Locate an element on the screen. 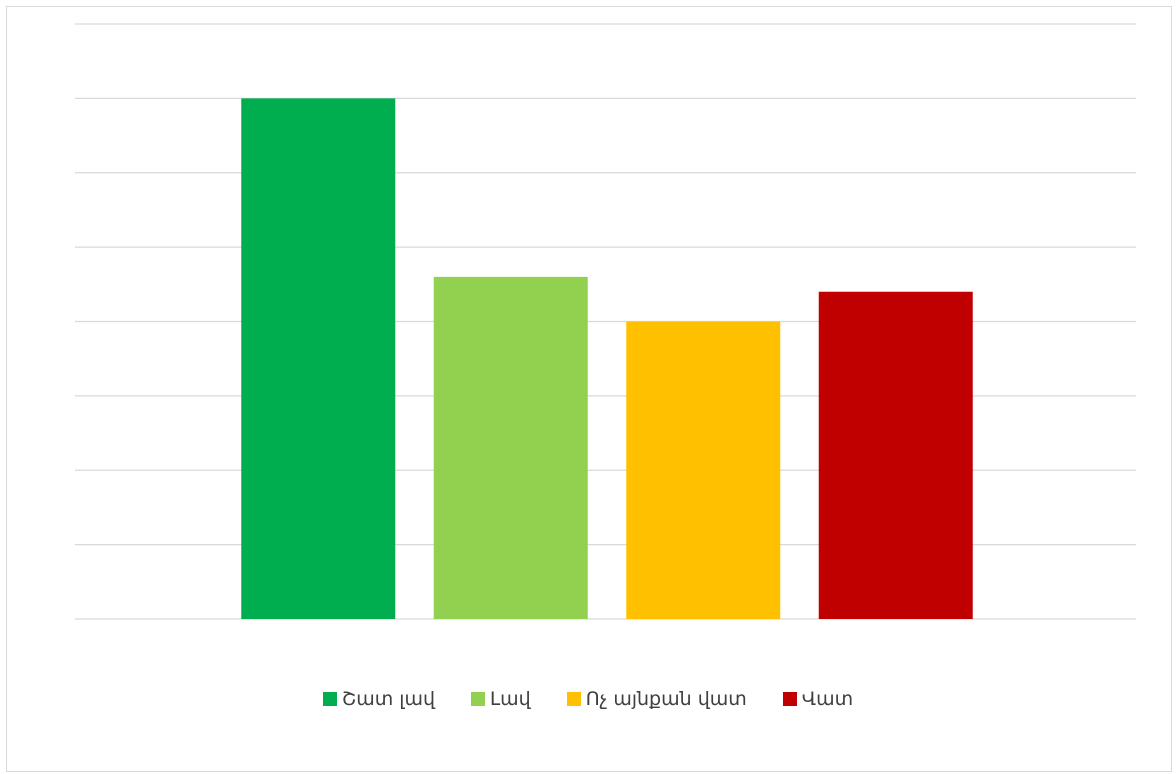  legend-item-bad: Վատ is located at coordinates (818, 699).